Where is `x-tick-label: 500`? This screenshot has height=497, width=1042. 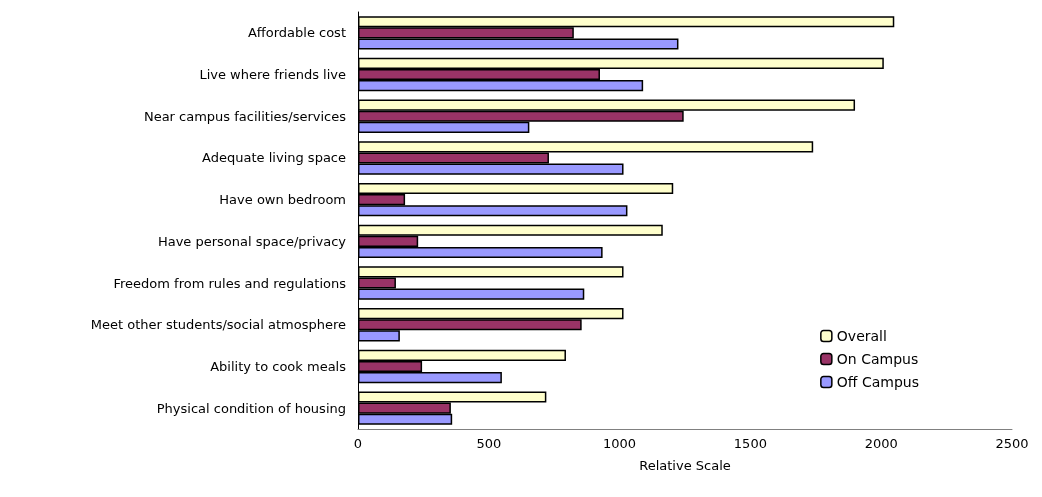
x-tick-label: 500 is located at coordinates (489, 443).